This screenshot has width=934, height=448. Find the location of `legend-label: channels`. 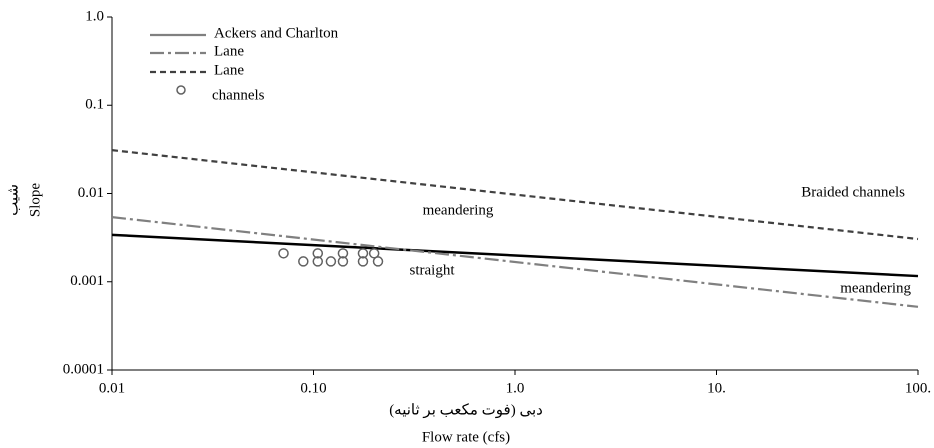

legend-label: channels is located at coordinates (238, 95).